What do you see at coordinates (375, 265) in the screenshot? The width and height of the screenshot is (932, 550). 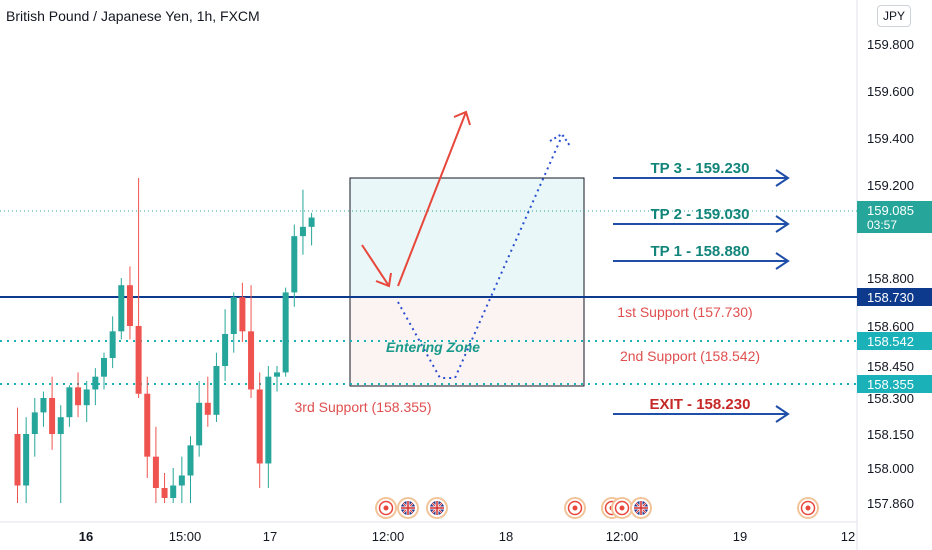 I see `red-down-arrow` at bounding box center [375, 265].